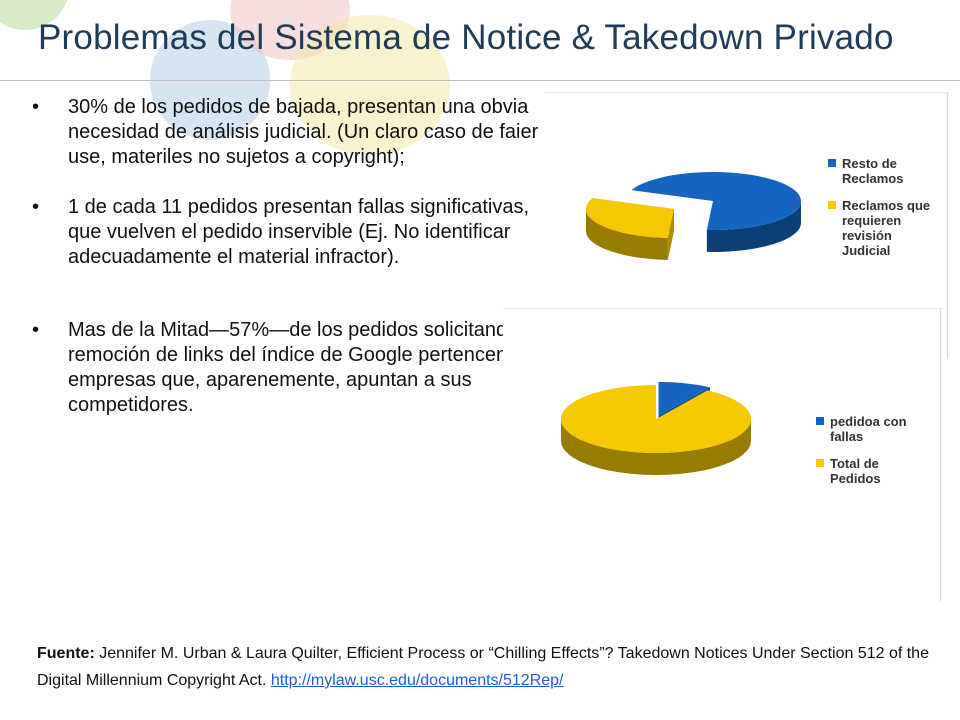 Image resolution: width=960 pixels, height=720 pixels. Describe the element at coordinates (871, 220) in the screenshot. I see `legend-label: requieren` at that location.